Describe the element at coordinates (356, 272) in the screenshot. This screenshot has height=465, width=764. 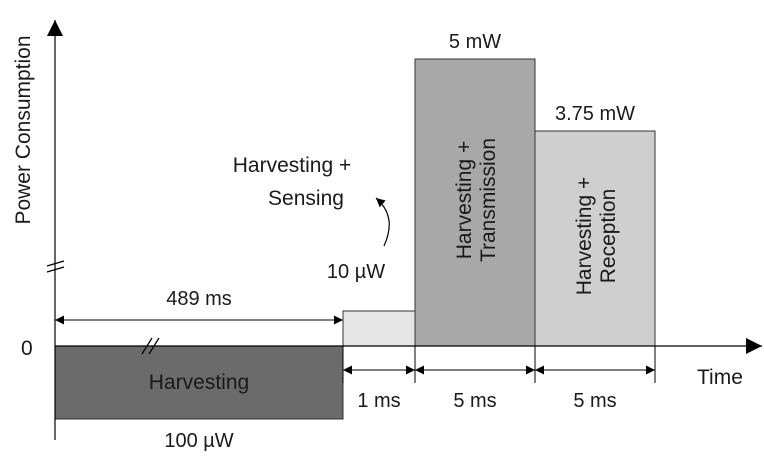
I see `sensing-power-label: 10 µW` at that location.